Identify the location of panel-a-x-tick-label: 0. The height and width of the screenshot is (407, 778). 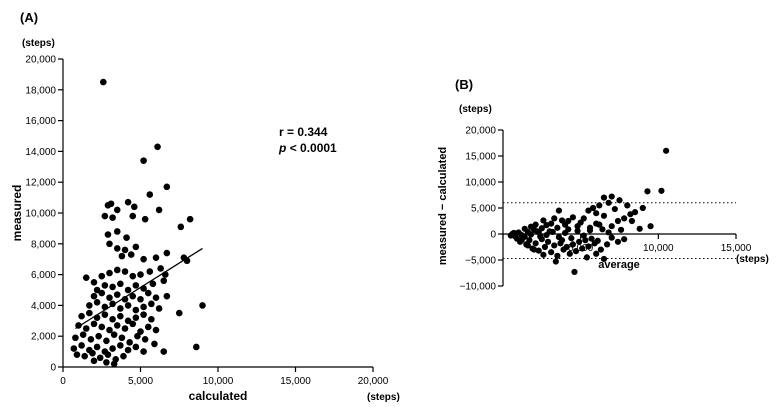
(63, 381).